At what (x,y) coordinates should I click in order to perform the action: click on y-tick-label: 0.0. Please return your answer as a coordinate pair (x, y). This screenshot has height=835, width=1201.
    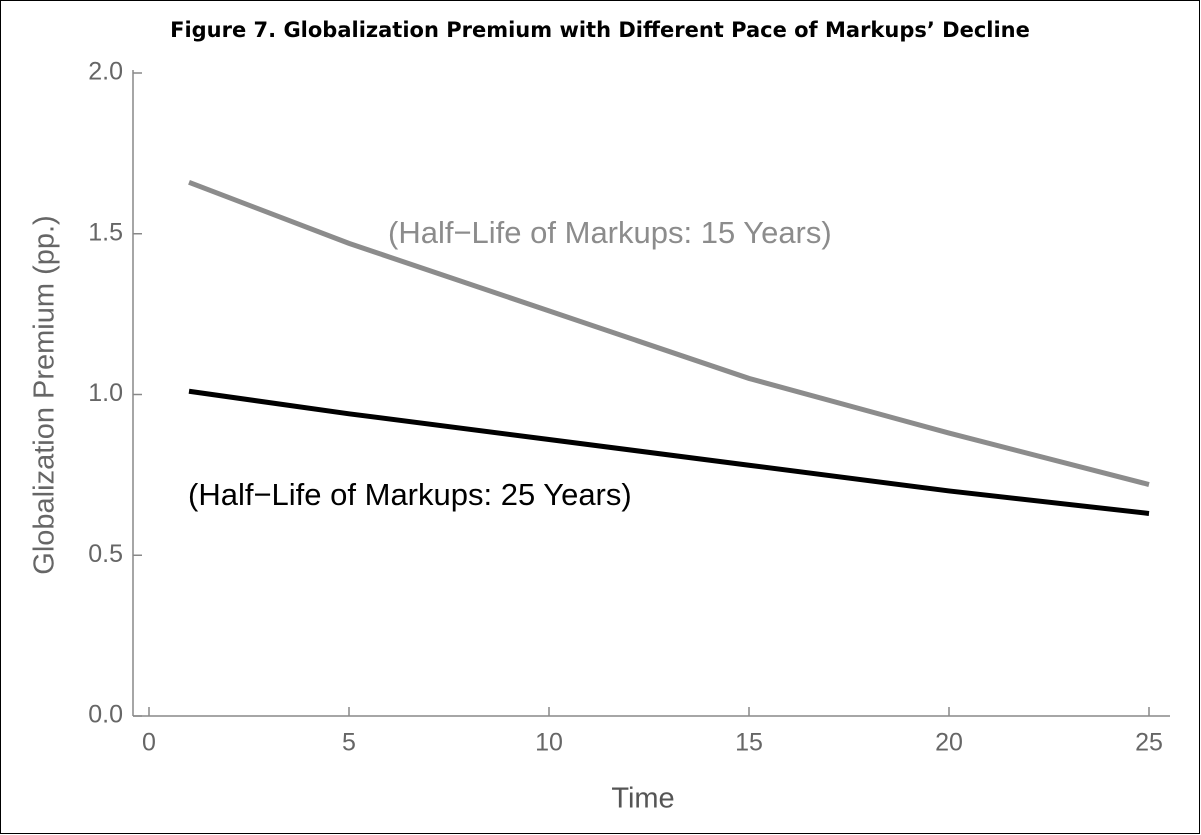
    Looking at the image, I should click on (105, 715).